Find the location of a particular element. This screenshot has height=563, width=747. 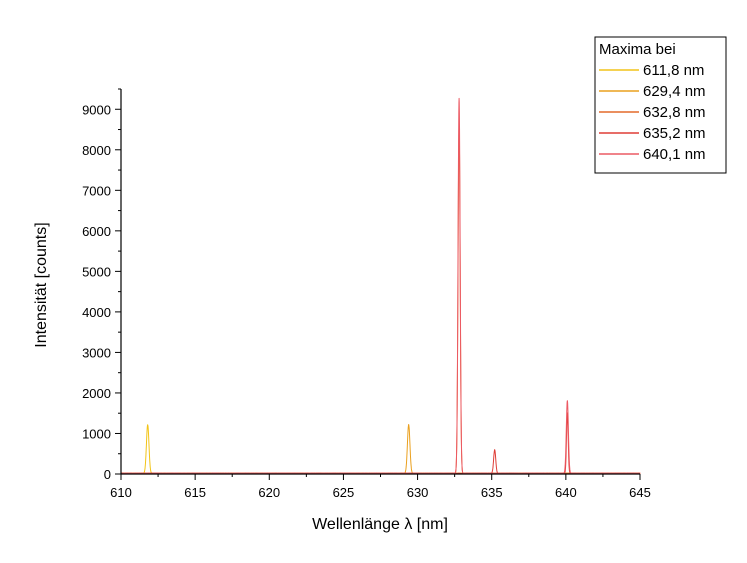

legend-box is located at coordinates (660, 105).